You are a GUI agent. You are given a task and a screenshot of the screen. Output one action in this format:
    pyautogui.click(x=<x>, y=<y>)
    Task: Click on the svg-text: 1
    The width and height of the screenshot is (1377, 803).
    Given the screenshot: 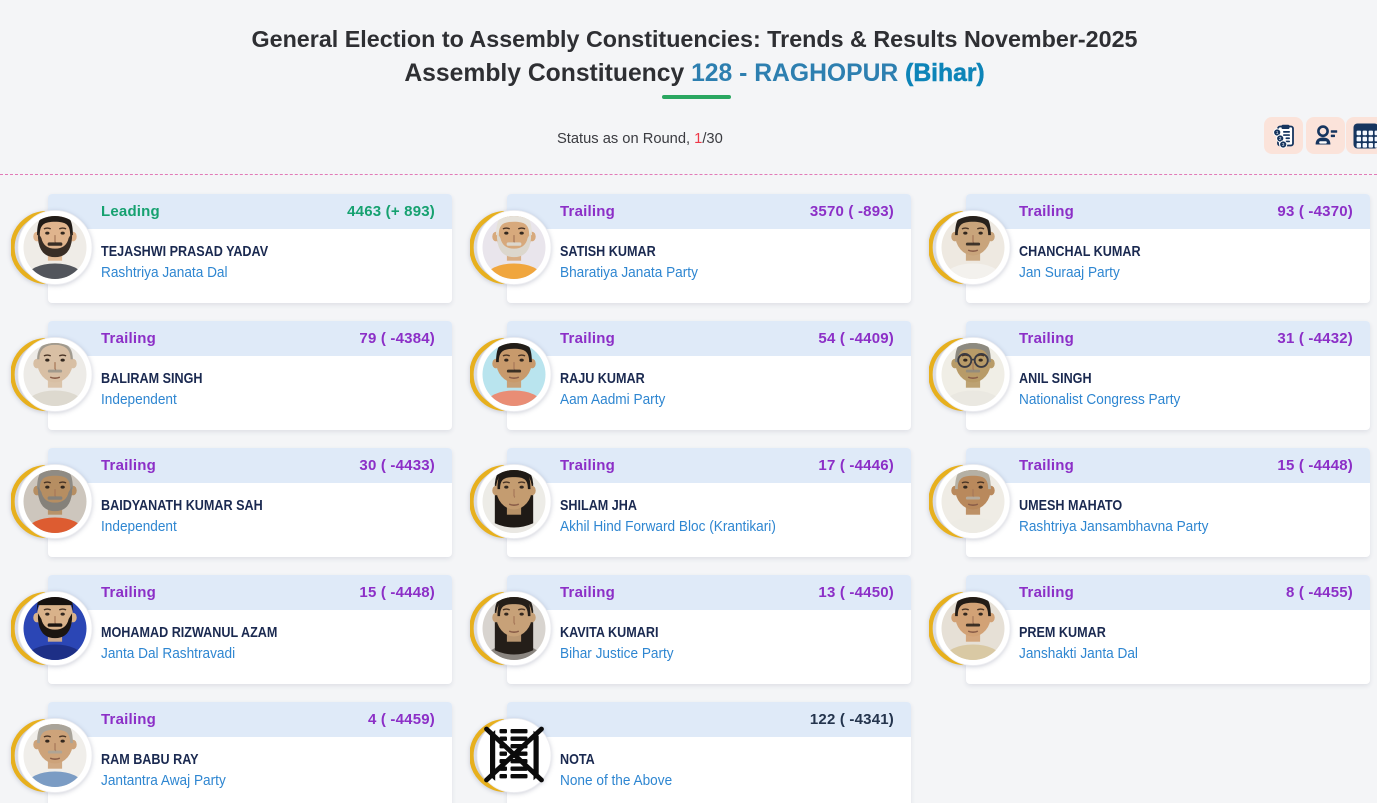 What is the action you would take?
    pyautogui.click(x=1276, y=132)
    